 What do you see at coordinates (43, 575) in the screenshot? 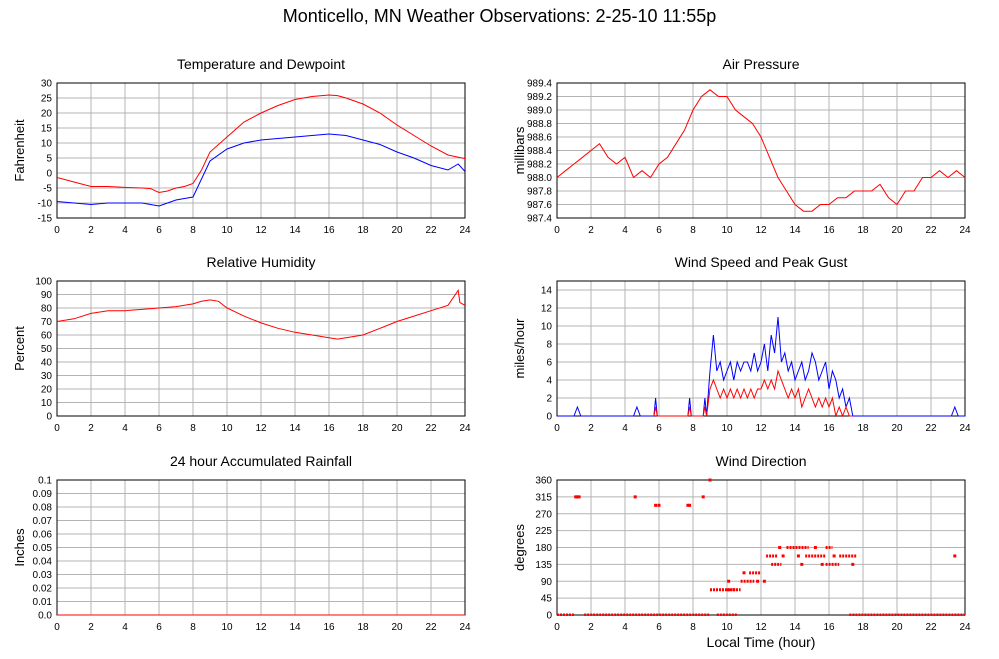
I see `y-tick-label: 0.03` at bounding box center [43, 575].